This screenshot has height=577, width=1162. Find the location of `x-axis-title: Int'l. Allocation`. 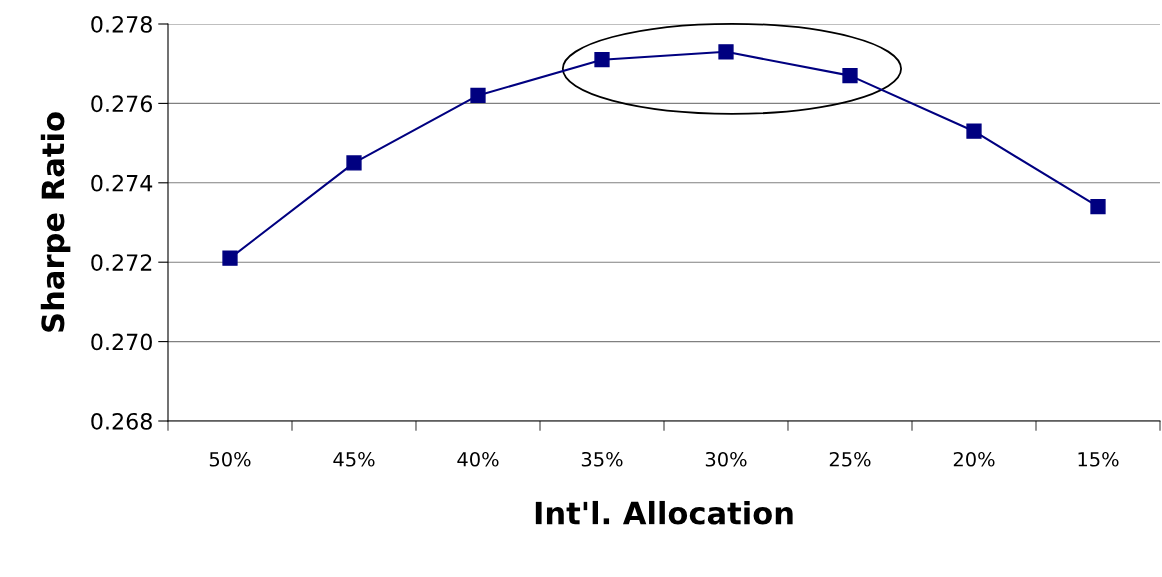

x-axis-title: Int'l. Allocation is located at coordinates (664, 512).